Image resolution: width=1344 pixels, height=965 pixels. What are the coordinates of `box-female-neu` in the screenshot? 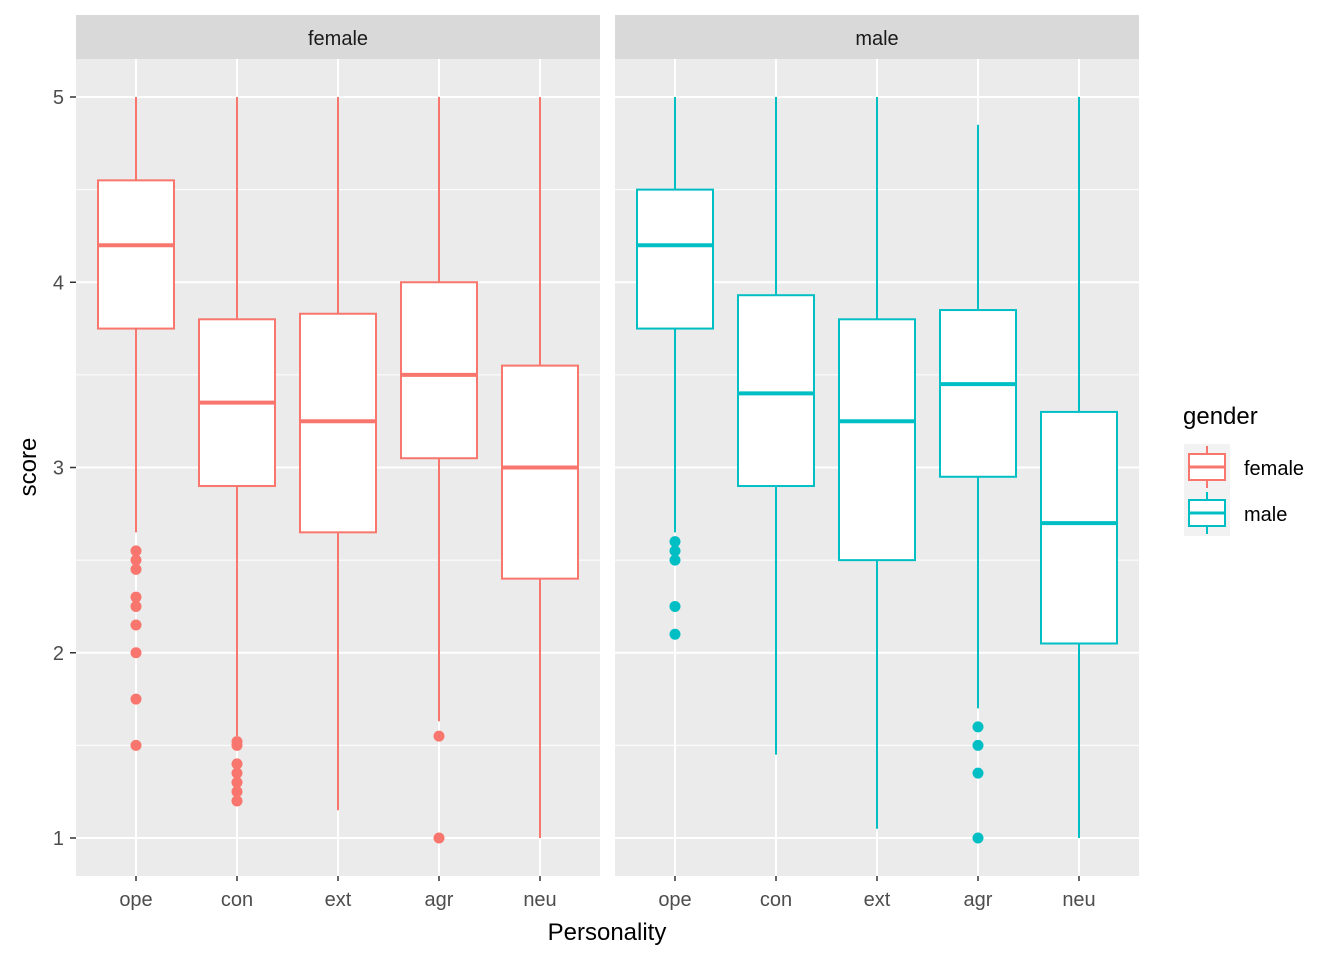 It's located at (540, 472).